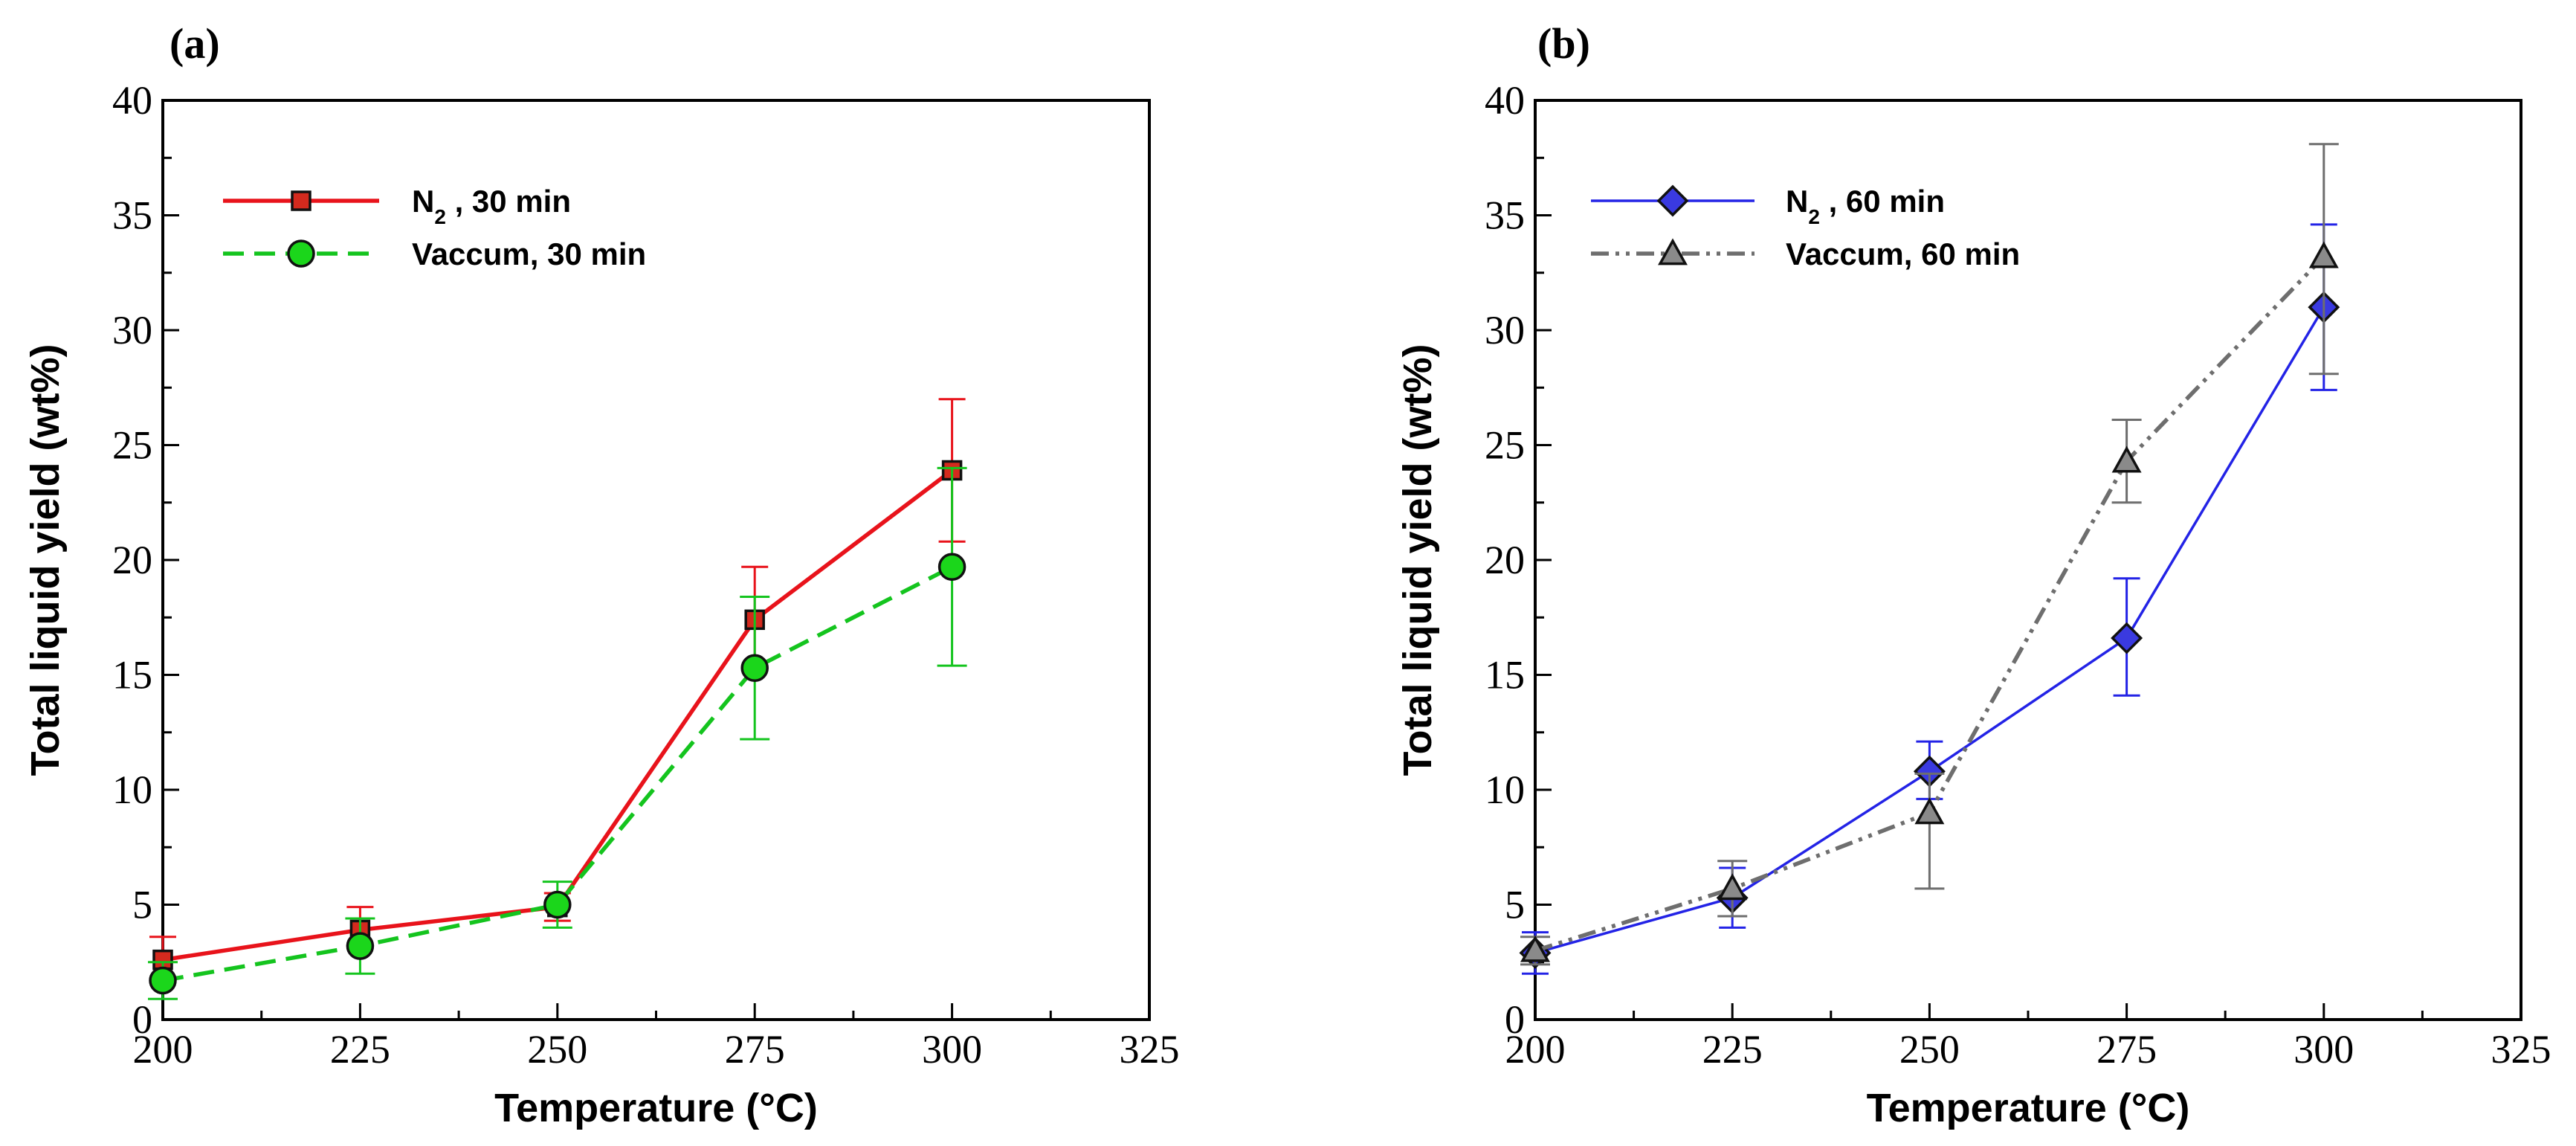 The image size is (2576, 1146). I want to click on legend-entry: Vaccum, 60 min, so click(1805, 253).